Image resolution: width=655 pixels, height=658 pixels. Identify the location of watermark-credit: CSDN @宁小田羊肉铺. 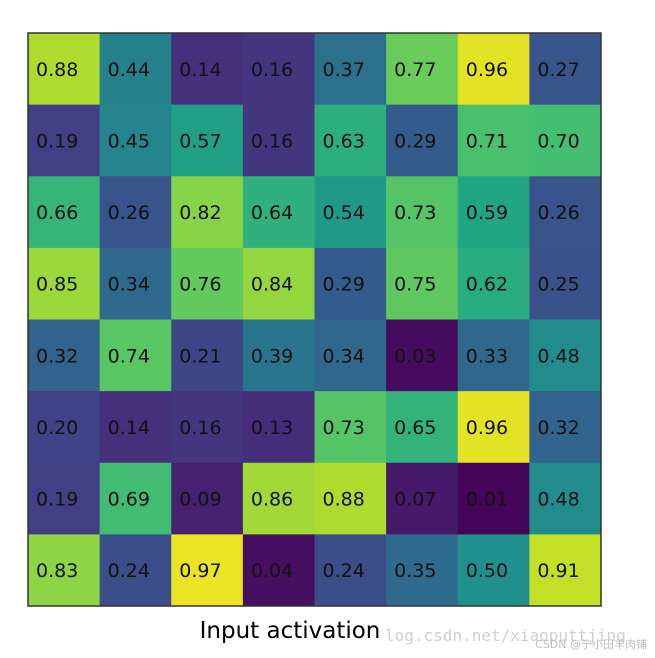
(591, 644).